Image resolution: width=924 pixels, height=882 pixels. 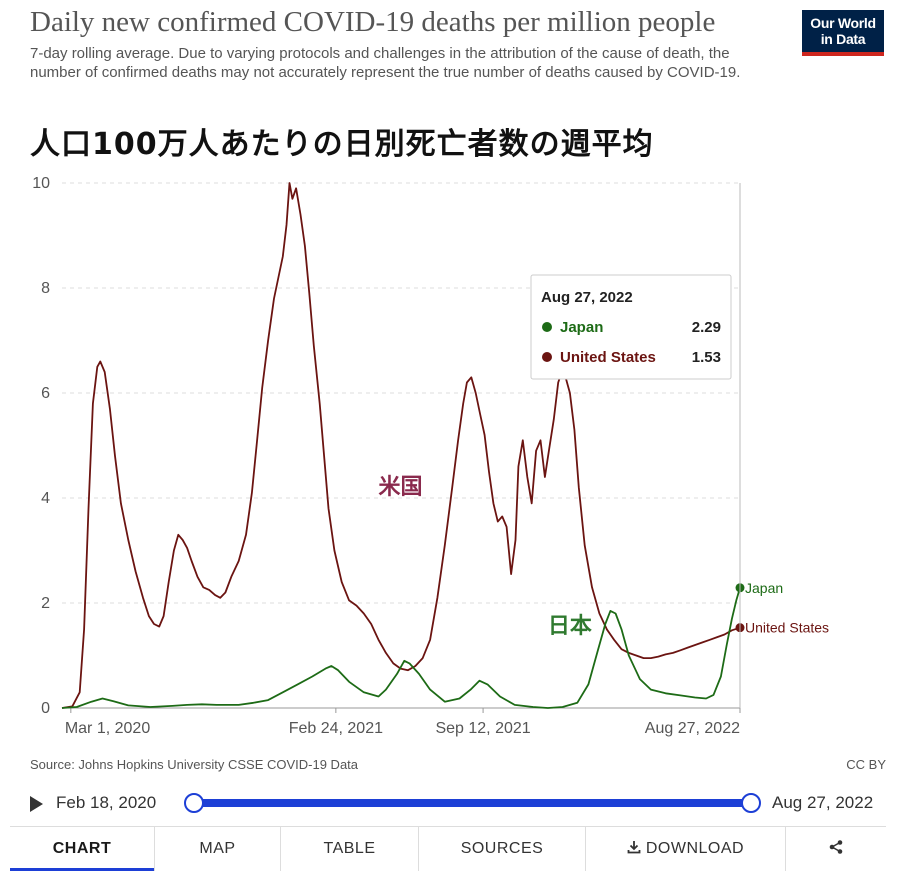 What do you see at coordinates (587, 297) in the screenshot?
I see `tooltip-date: Aug 27, 2022` at bounding box center [587, 297].